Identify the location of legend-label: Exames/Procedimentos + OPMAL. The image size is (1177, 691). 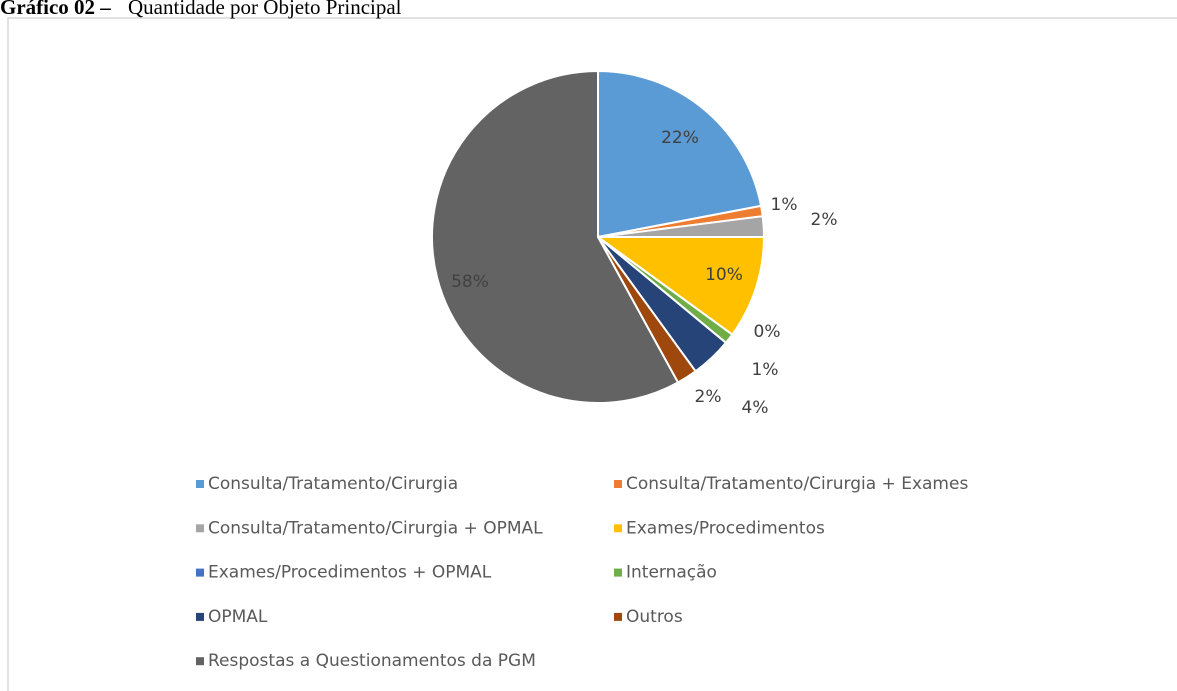
(350, 573).